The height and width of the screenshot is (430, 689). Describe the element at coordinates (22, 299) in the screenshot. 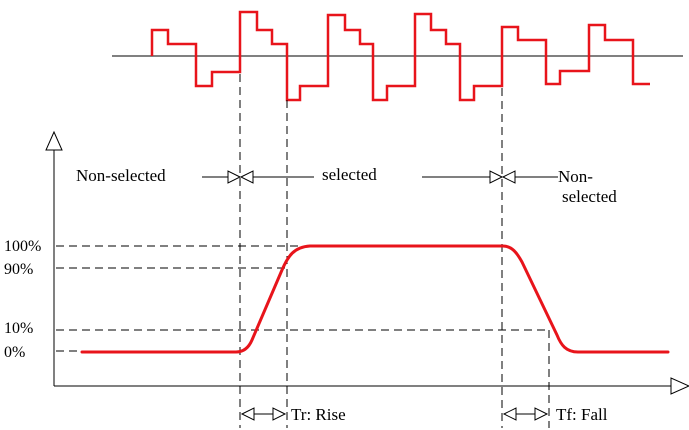

I see `level-labels: 100% 90% 10% 0%` at that location.